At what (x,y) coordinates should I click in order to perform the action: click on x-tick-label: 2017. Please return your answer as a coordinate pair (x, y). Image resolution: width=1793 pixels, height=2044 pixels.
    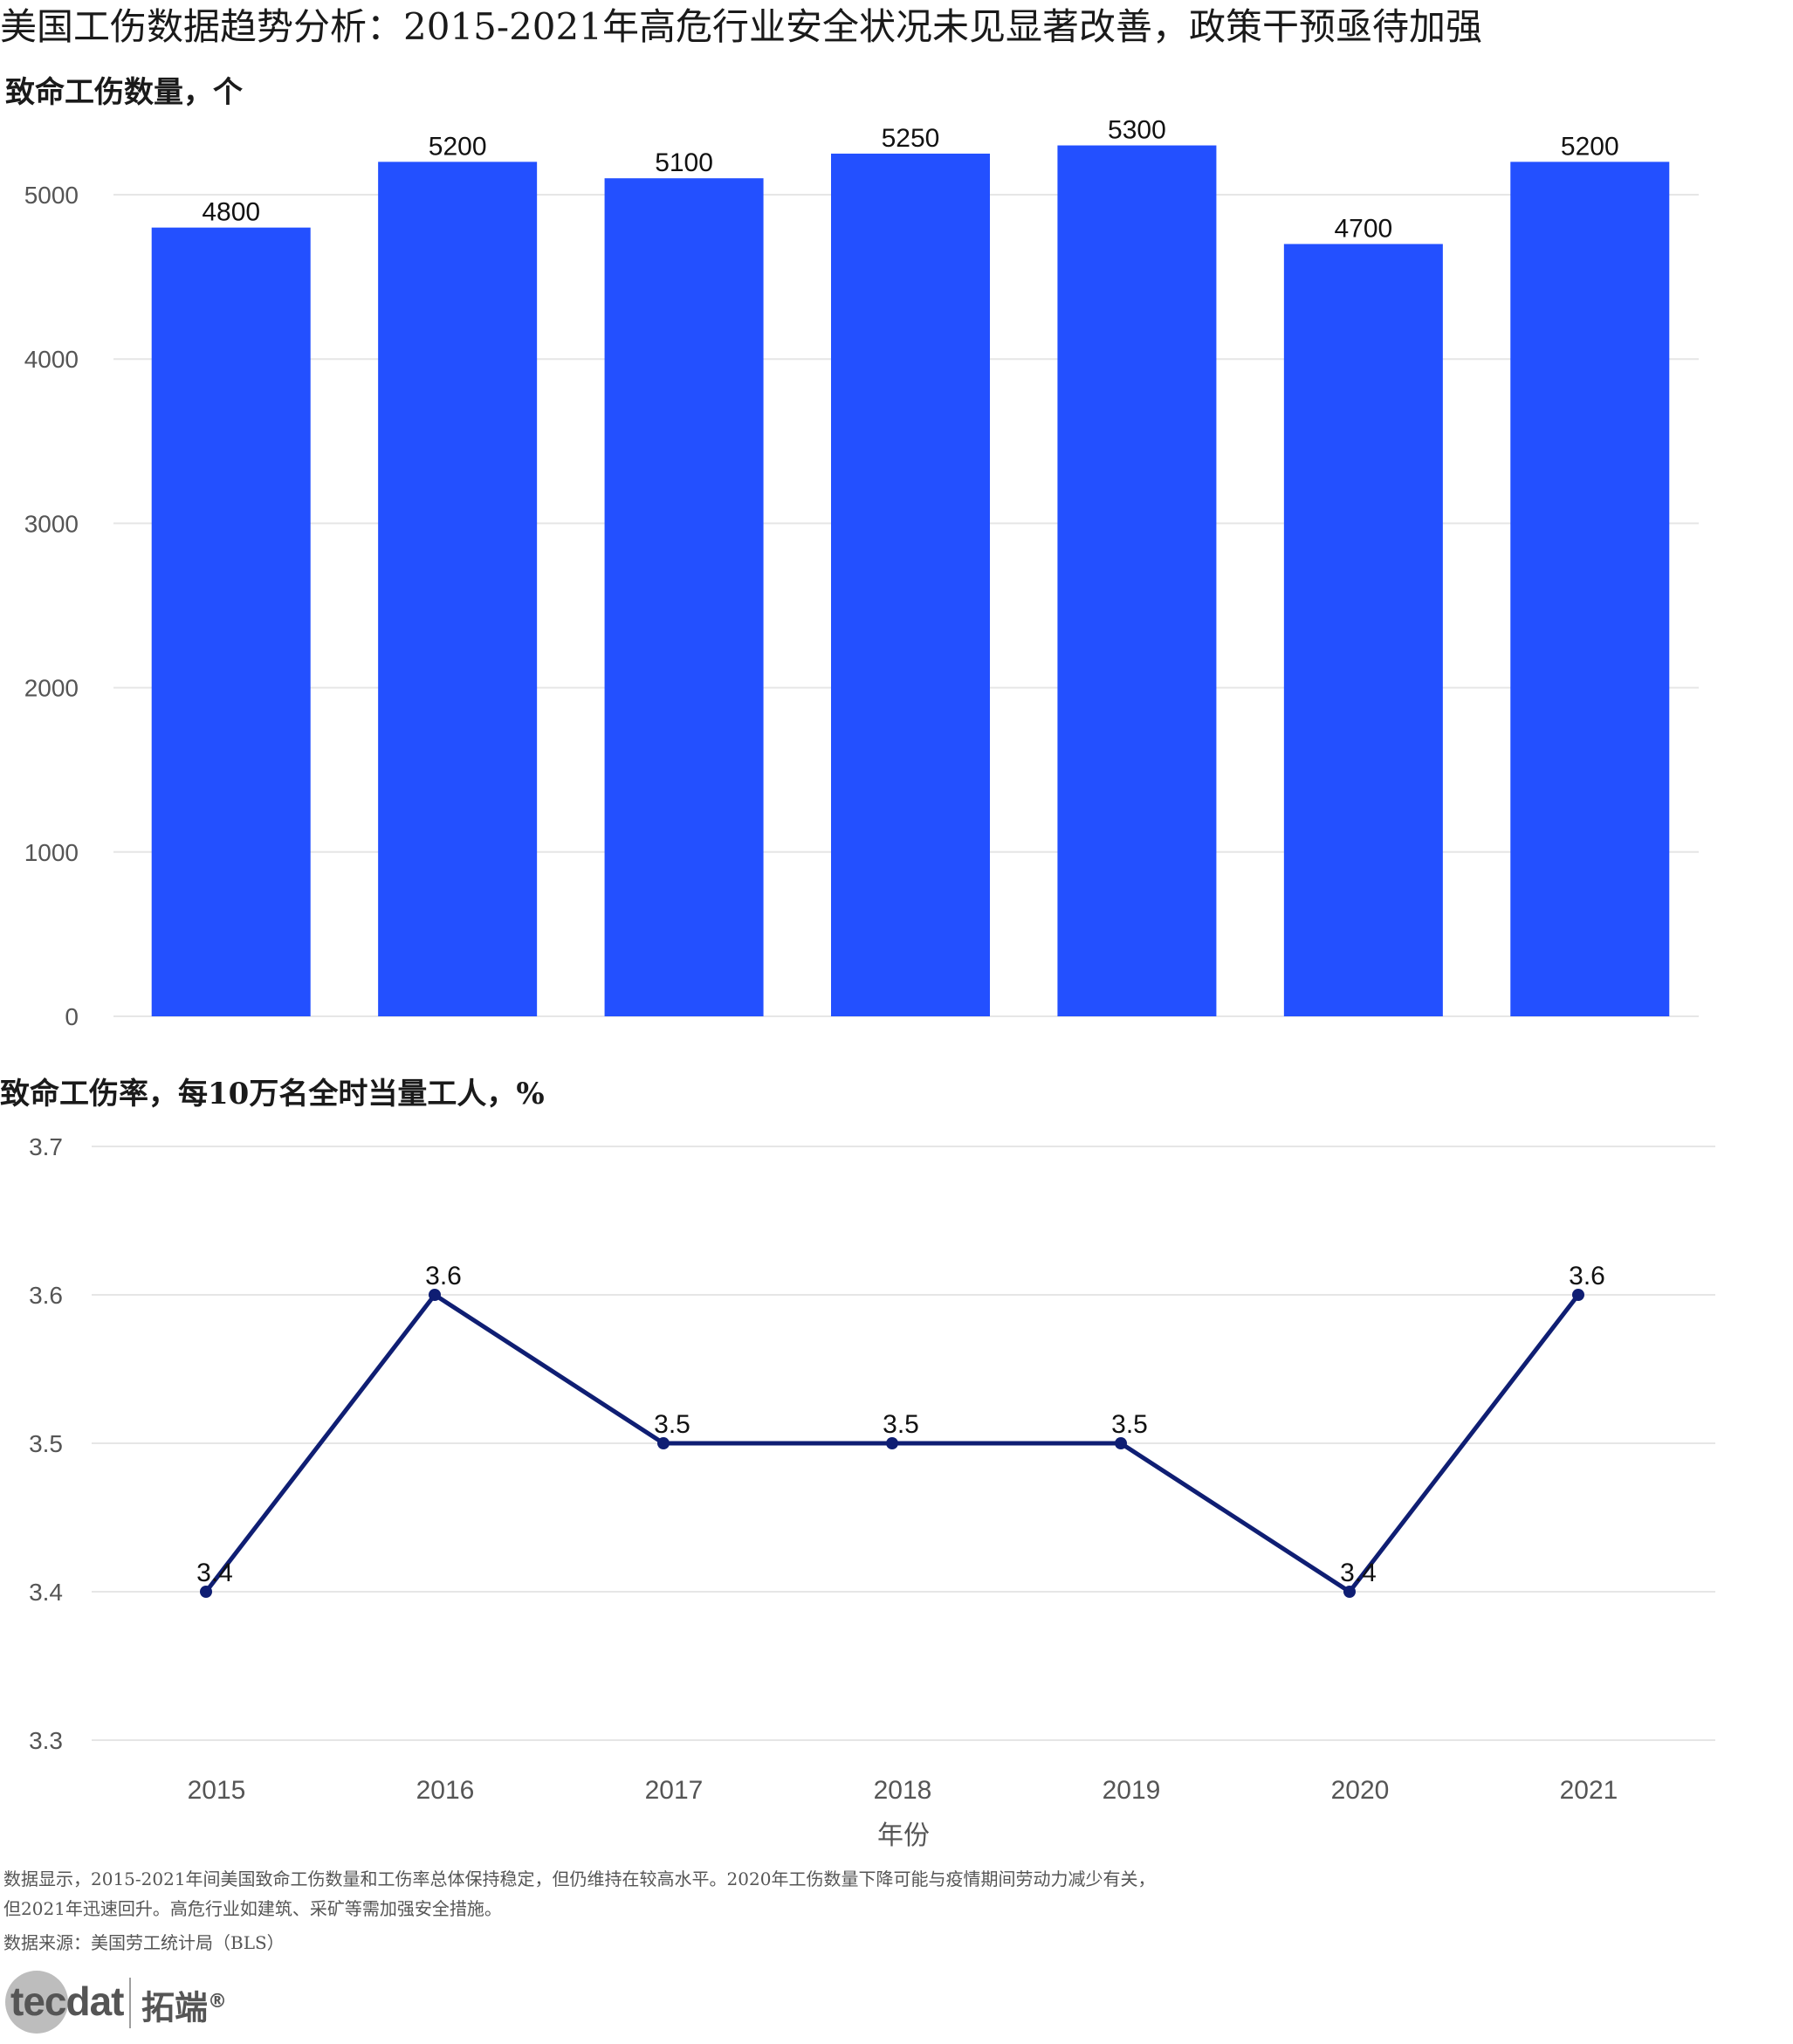
    Looking at the image, I should click on (674, 1791).